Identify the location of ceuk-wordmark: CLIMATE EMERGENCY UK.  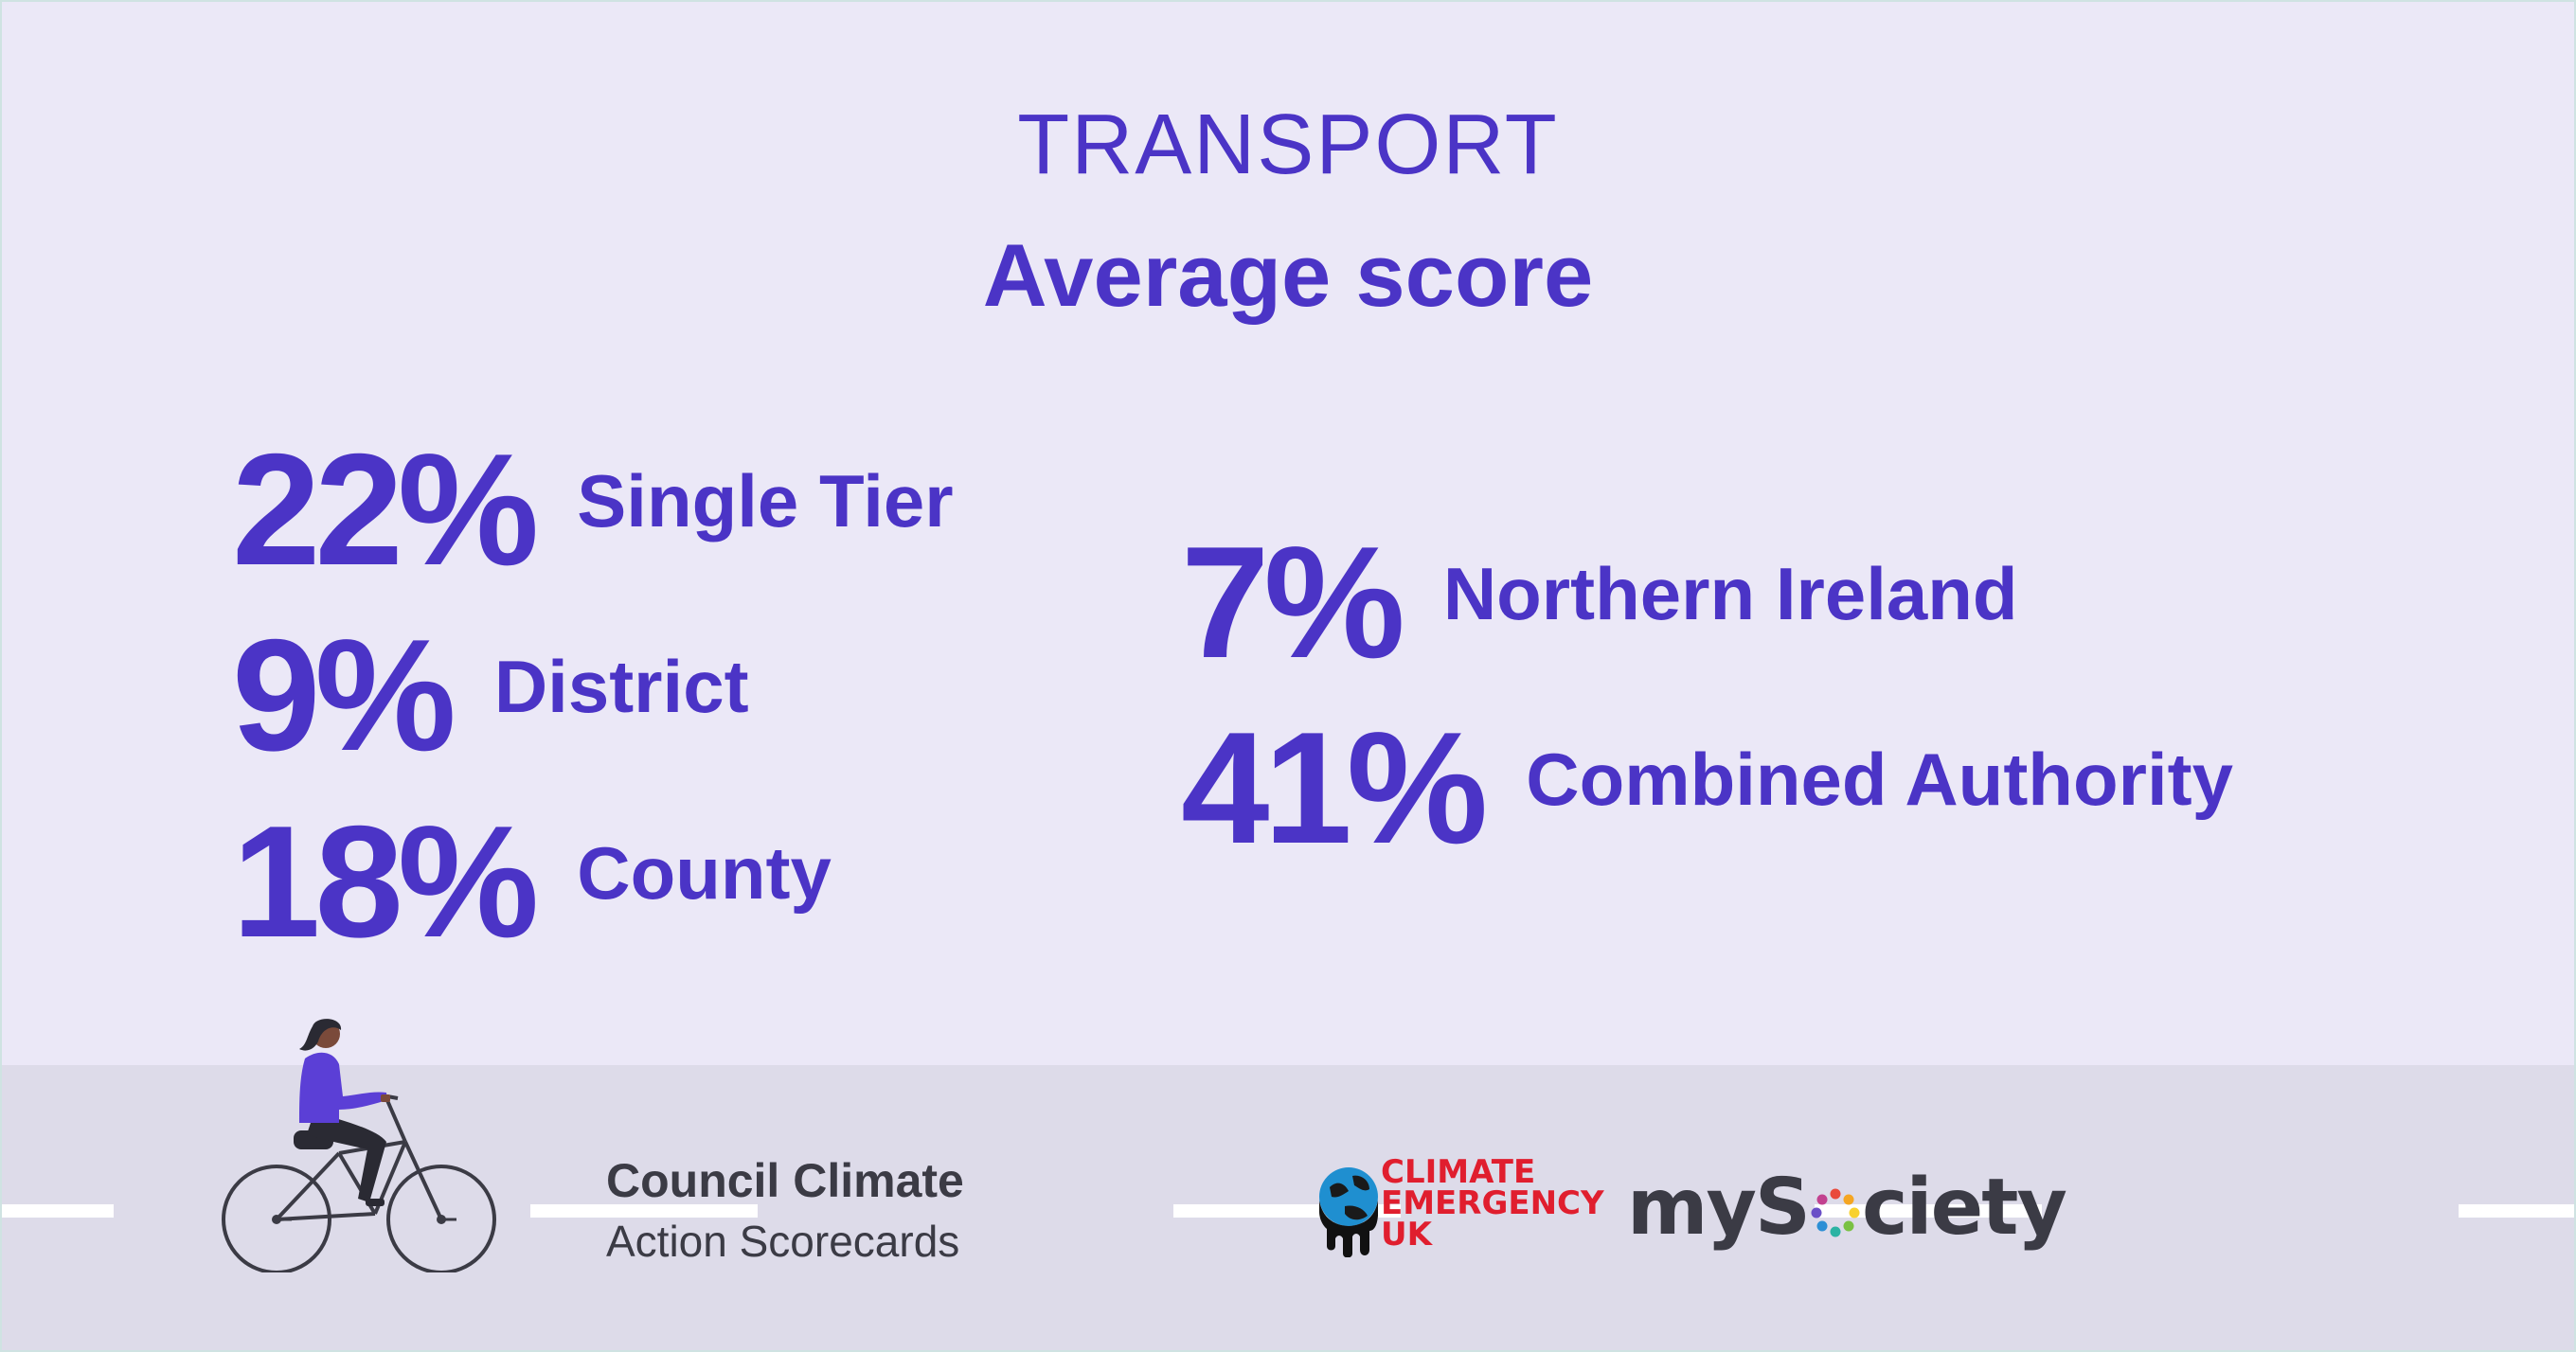
(1492, 1203).